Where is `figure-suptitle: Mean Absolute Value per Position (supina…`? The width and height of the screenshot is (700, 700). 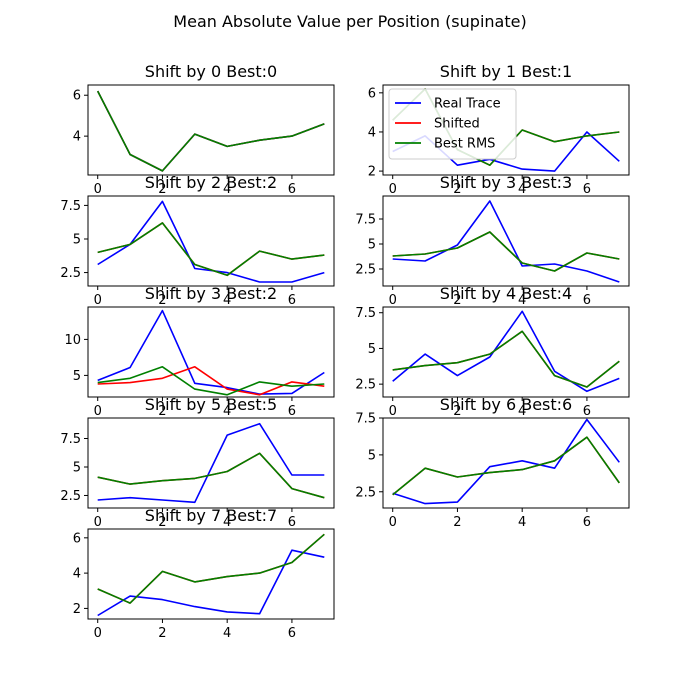 figure-suptitle: Mean Absolute Value per Position (supina… is located at coordinates (349, 21).